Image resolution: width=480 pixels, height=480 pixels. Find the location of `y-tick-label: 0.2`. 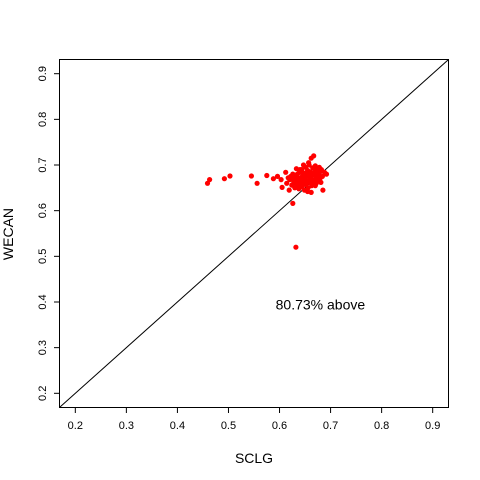

y-tick-label: 0.2 is located at coordinates (43, 393).